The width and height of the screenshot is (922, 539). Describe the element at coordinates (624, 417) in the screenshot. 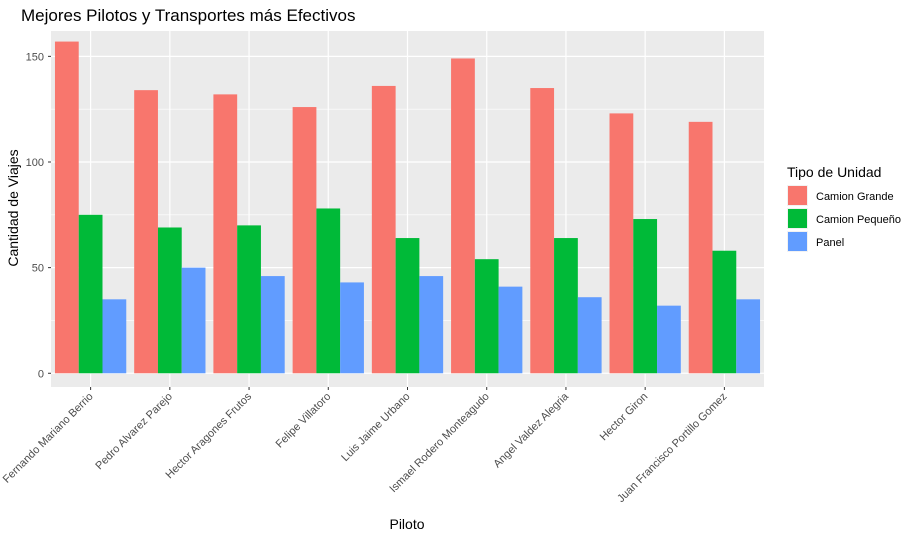

I see `x-tick-label: Hector Giron` at that location.